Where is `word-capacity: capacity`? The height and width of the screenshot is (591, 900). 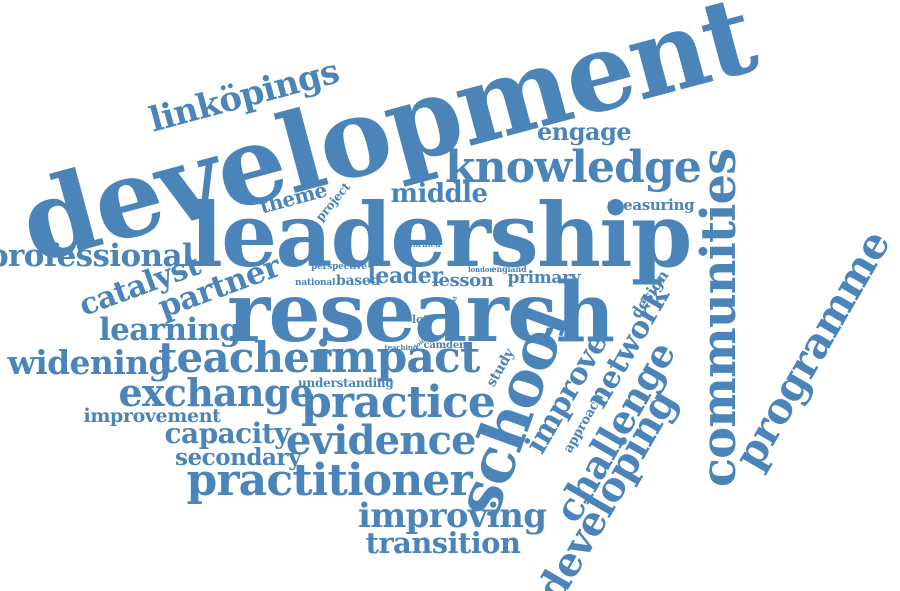
word-capacity: capacity is located at coordinates (227, 433).